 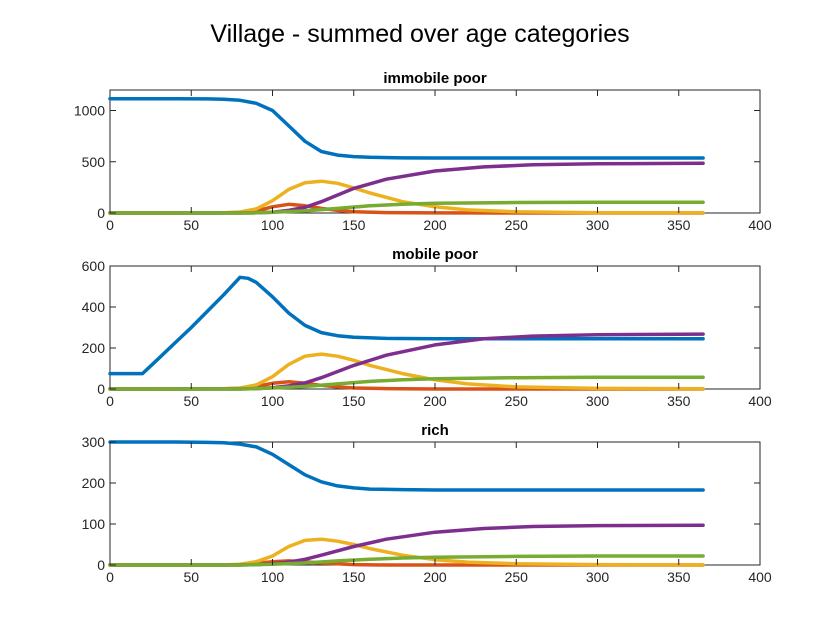 I want to click on y-tick-label: 400, so click(x=94, y=307).